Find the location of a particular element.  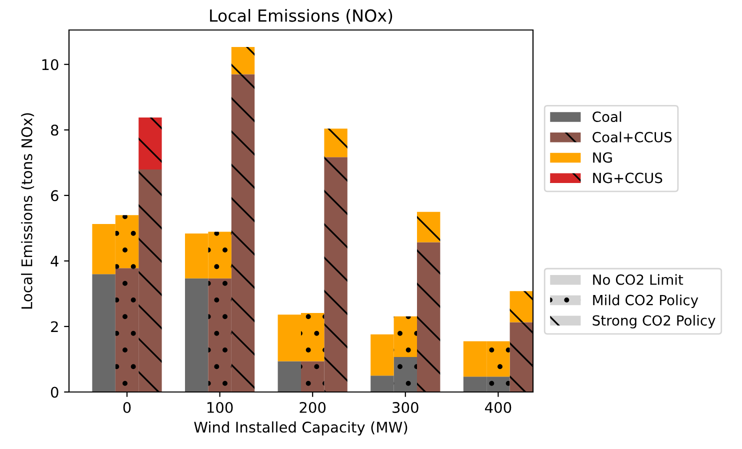

legend-label: Coal is located at coordinates (607, 116).